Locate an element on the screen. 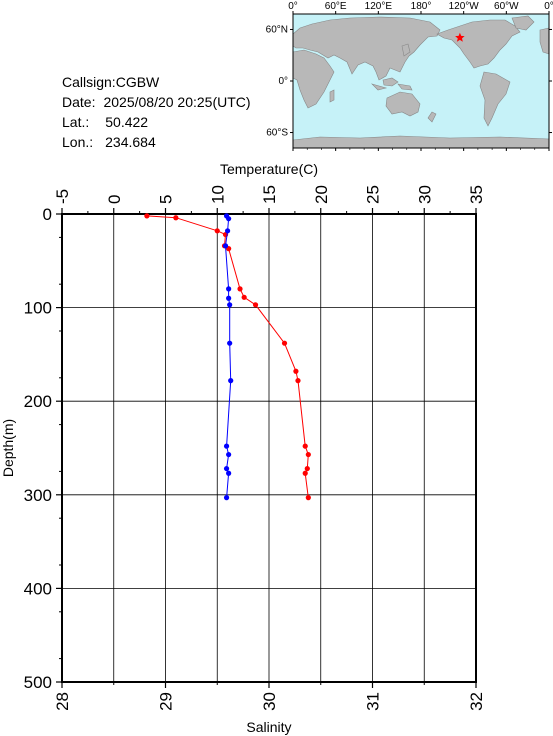 The image size is (553, 736). salinity-tick-label: 28 is located at coordinates (62, 701).